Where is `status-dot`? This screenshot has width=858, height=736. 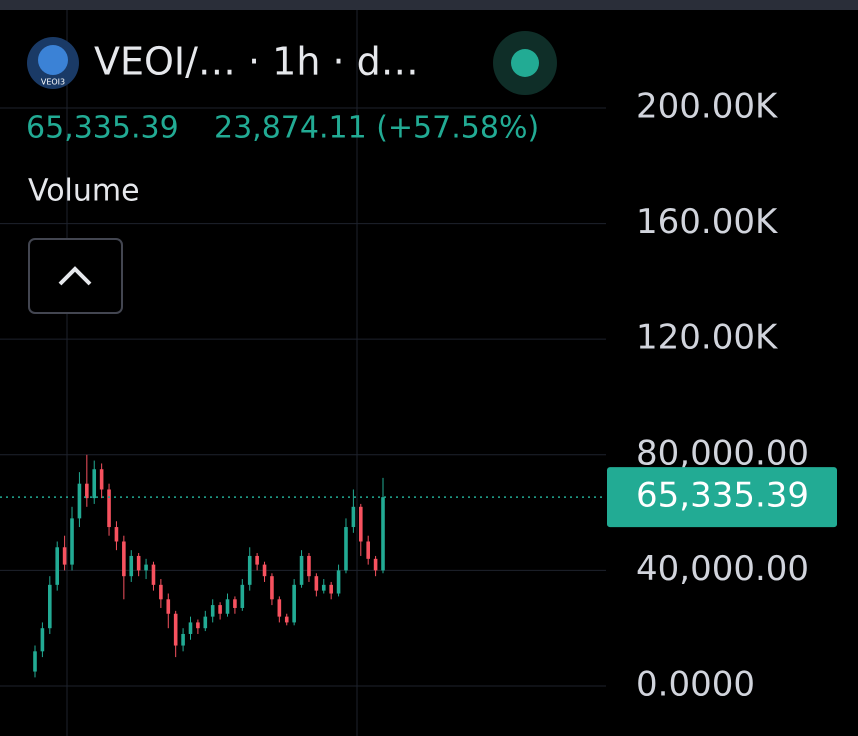
status-dot is located at coordinates (525, 63).